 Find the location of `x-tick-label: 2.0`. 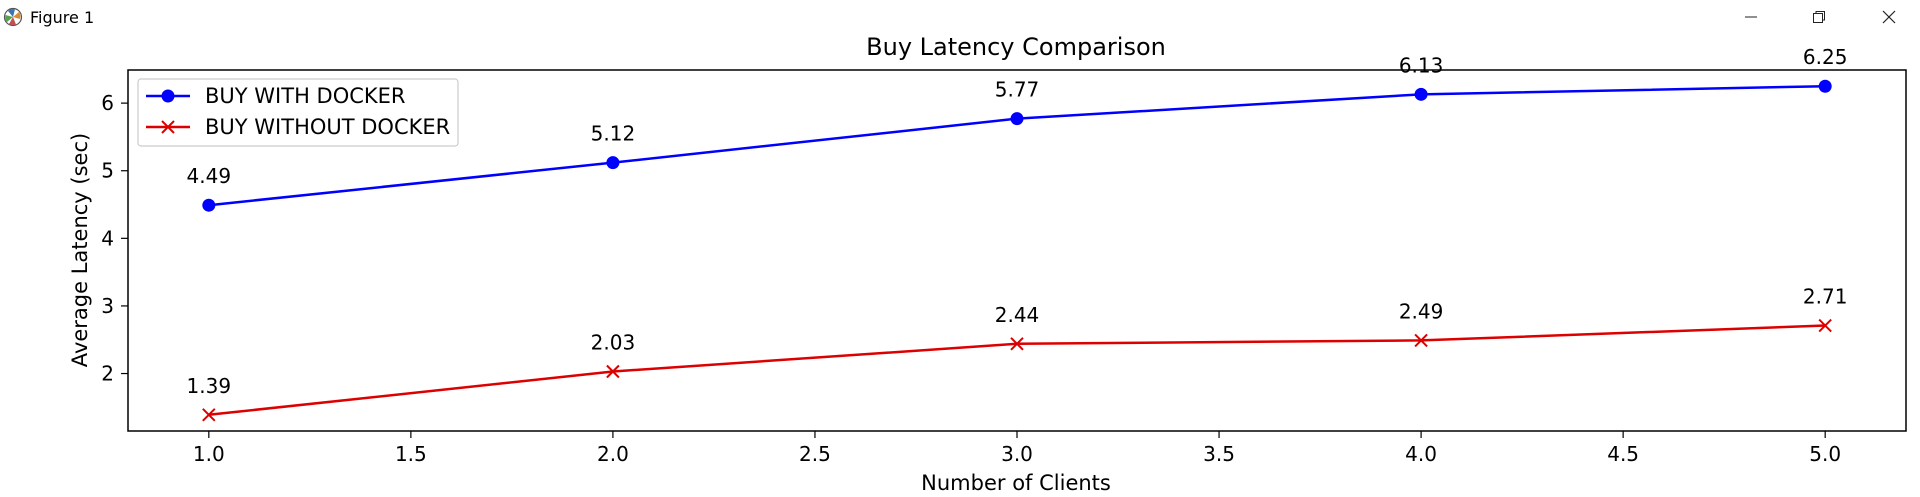

x-tick-label: 2.0 is located at coordinates (613, 454).